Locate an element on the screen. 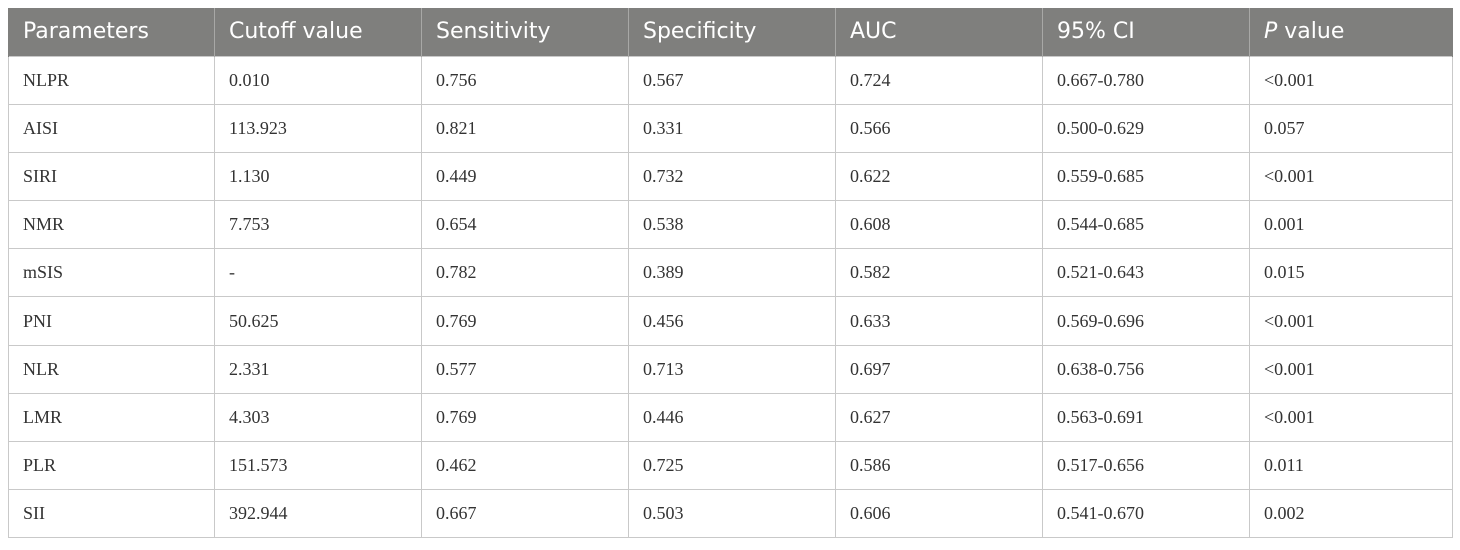 Image resolution: width=1460 pixels, height=550 pixels. header-sensitivity: Sensitivity is located at coordinates (525, 32).